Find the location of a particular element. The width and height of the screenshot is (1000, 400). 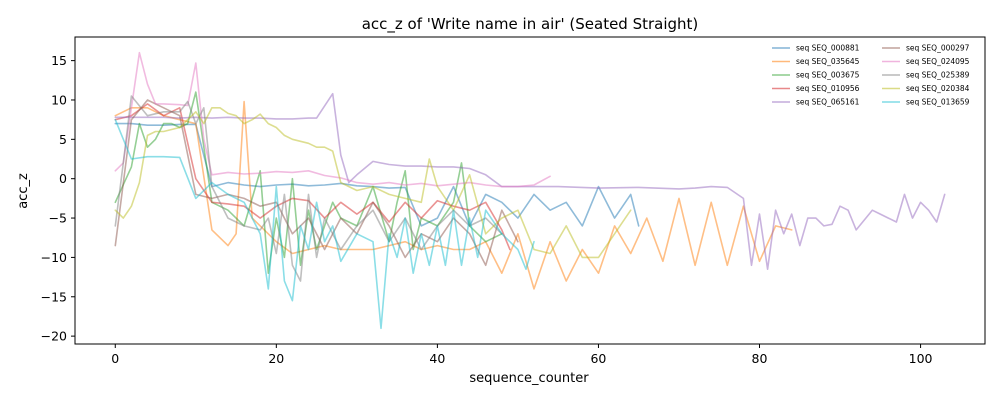

y-tick-label: 10 is located at coordinates (59, 99).